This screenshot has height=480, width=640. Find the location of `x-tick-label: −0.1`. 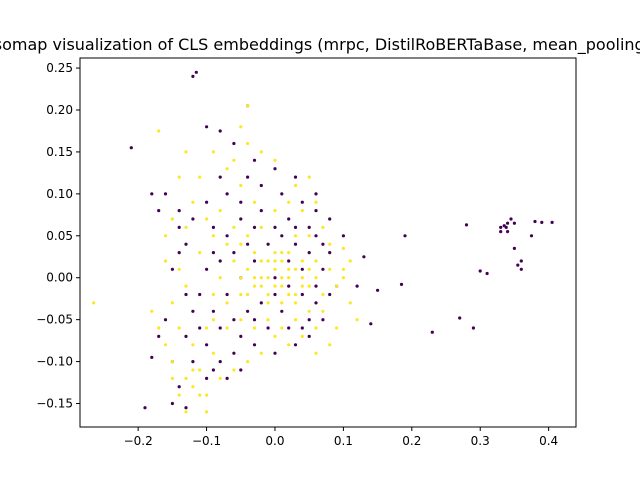

x-tick-label: −0.1 is located at coordinates (206, 441).